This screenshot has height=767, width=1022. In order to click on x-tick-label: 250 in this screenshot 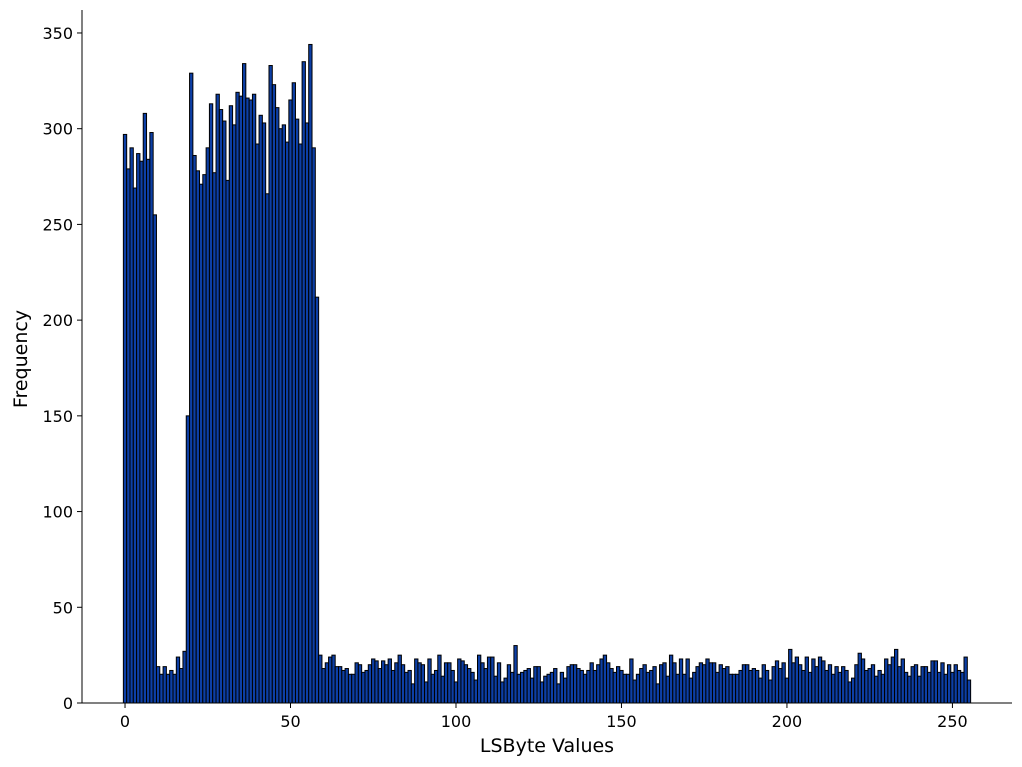, I will do `click(952, 721)`.